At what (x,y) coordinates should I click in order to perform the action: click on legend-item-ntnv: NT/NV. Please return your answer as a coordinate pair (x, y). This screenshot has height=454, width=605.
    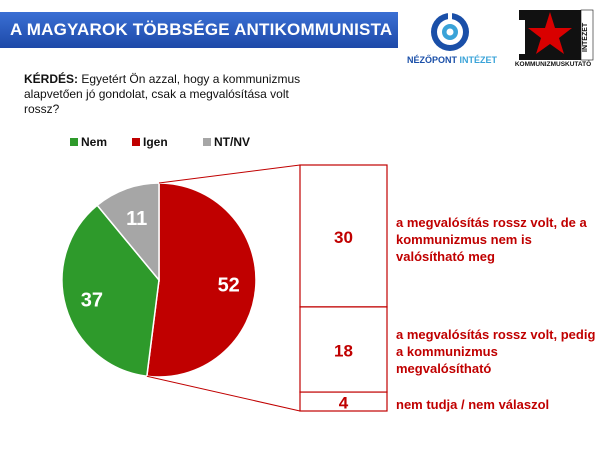
    Looking at the image, I should click on (226, 142).